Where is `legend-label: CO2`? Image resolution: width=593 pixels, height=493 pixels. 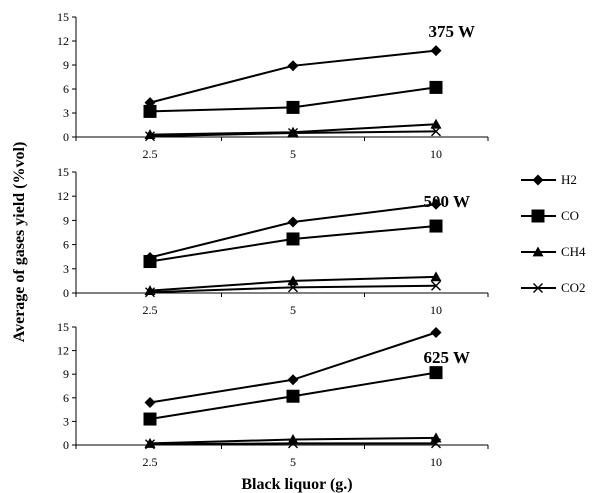 legend-label: CO2 is located at coordinates (573, 287).